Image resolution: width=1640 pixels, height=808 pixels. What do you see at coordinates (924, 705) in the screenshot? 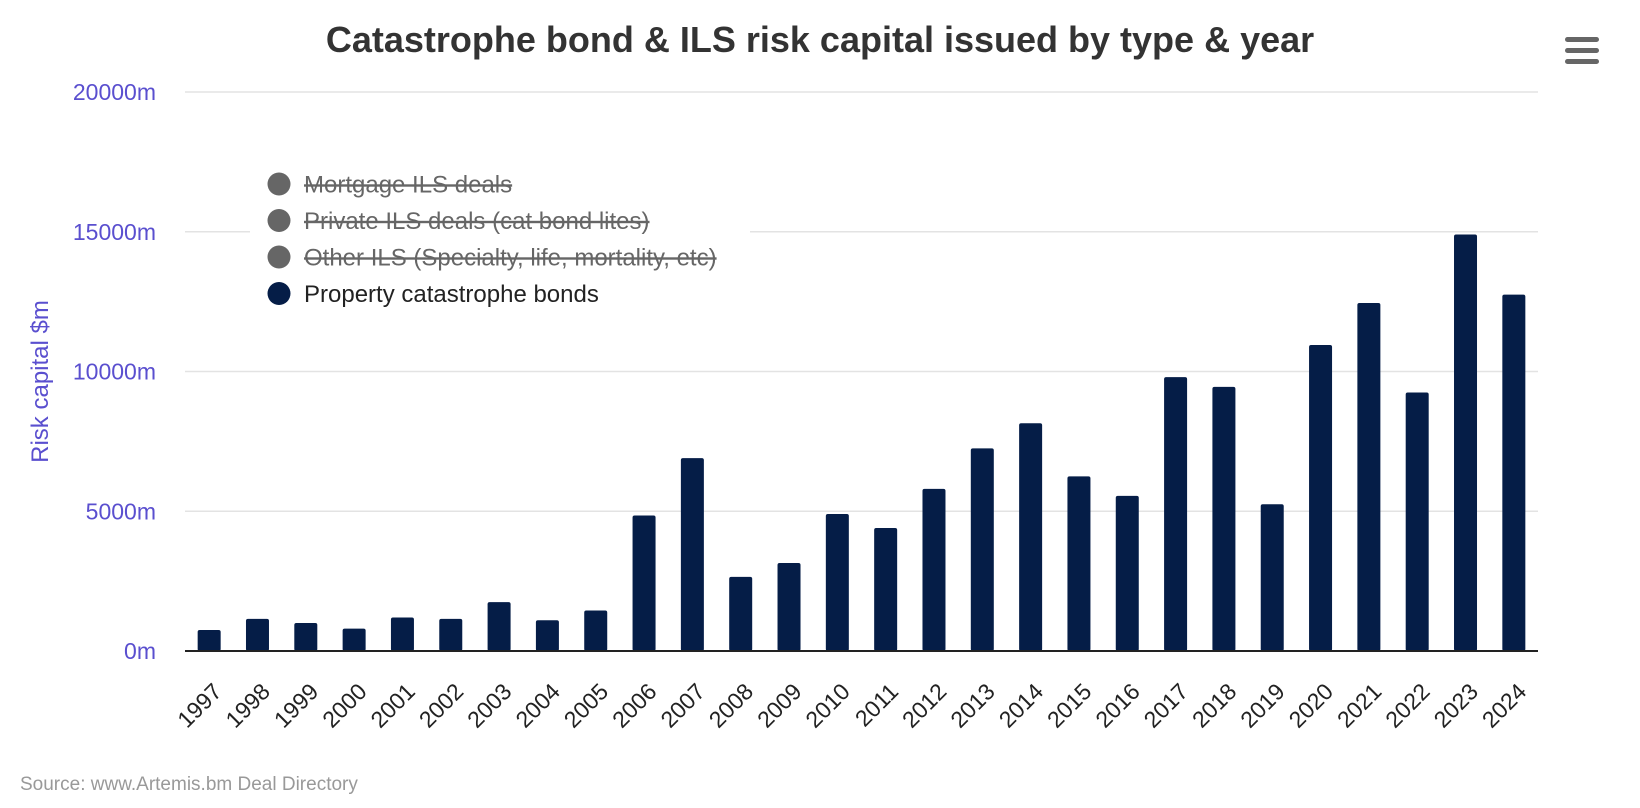
I see `x-tick-label: 2012` at bounding box center [924, 705].